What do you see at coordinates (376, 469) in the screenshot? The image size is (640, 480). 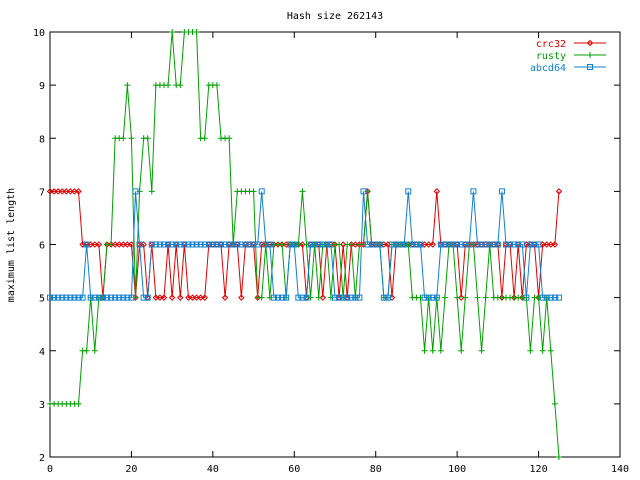 I see `x-tick-label: 80` at bounding box center [376, 469].